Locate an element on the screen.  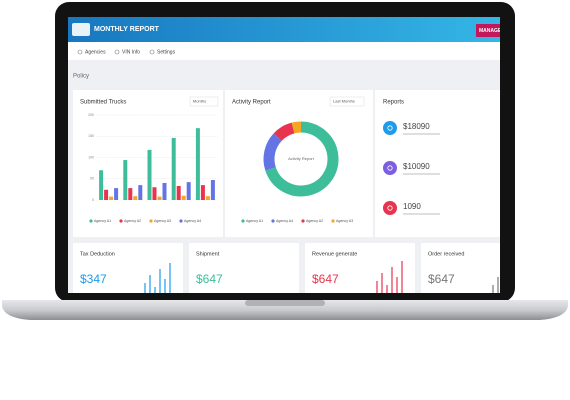
nav-item: VIN Info is located at coordinates (131, 52).